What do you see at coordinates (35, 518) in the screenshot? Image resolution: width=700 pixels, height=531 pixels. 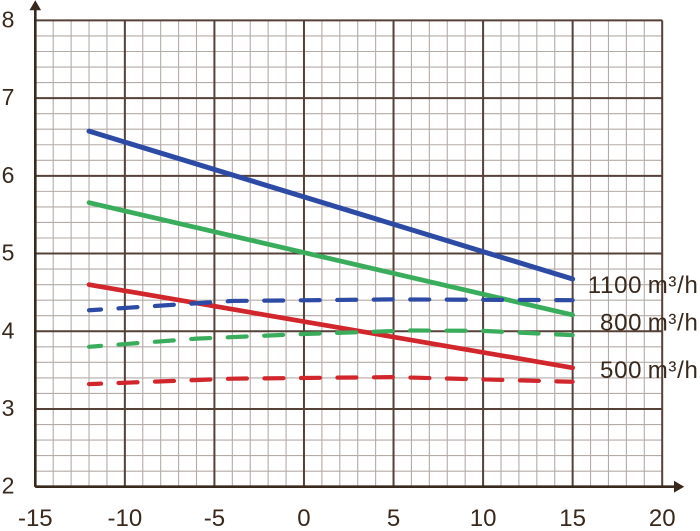 I see `svg-text: -15` at bounding box center [35, 518].